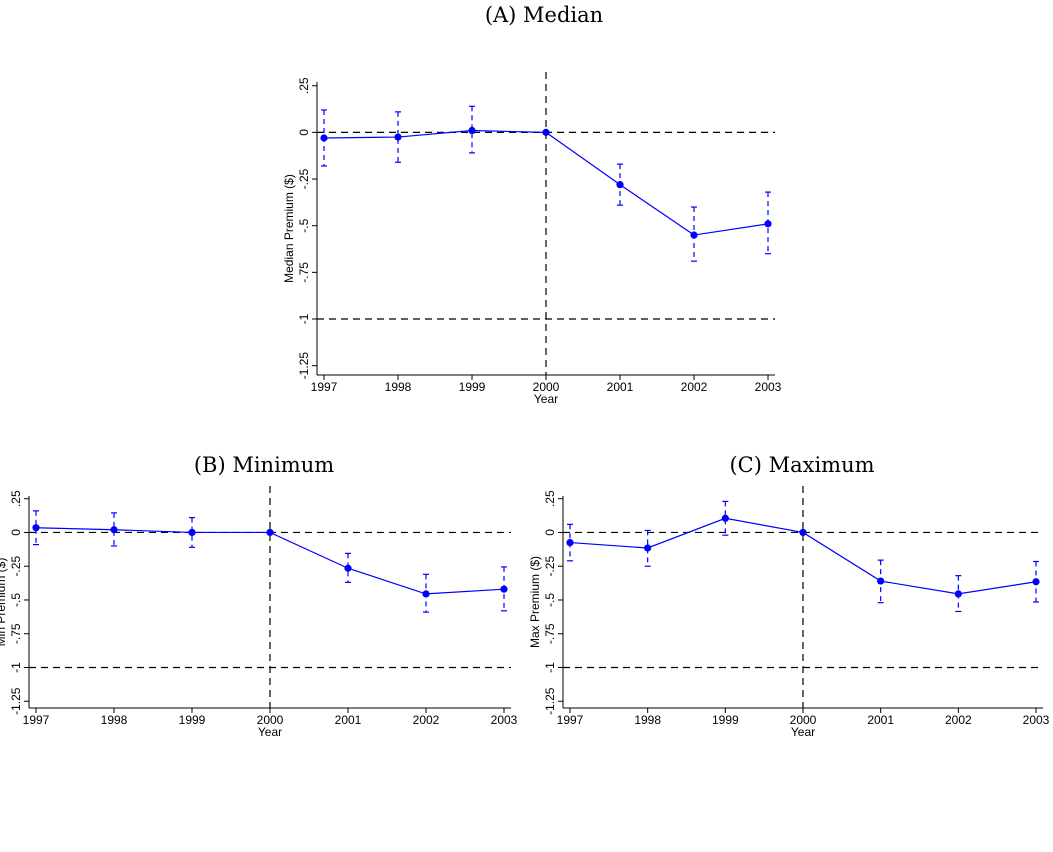 The height and width of the screenshot is (852, 1053). Describe the element at coordinates (289, 228) in the screenshot. I see `y-axis-title: Median Premium ($)` at that location.